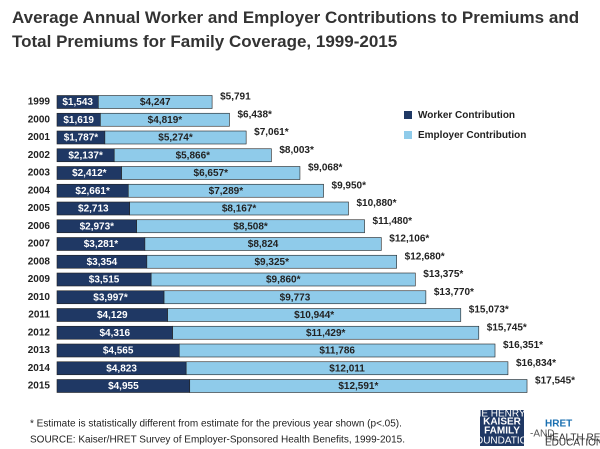 This screenshot has width=600, height=449. Describe the element at coordinates (39, 155) in the screenshot. I see `y-tick-label: 2002` at that location.